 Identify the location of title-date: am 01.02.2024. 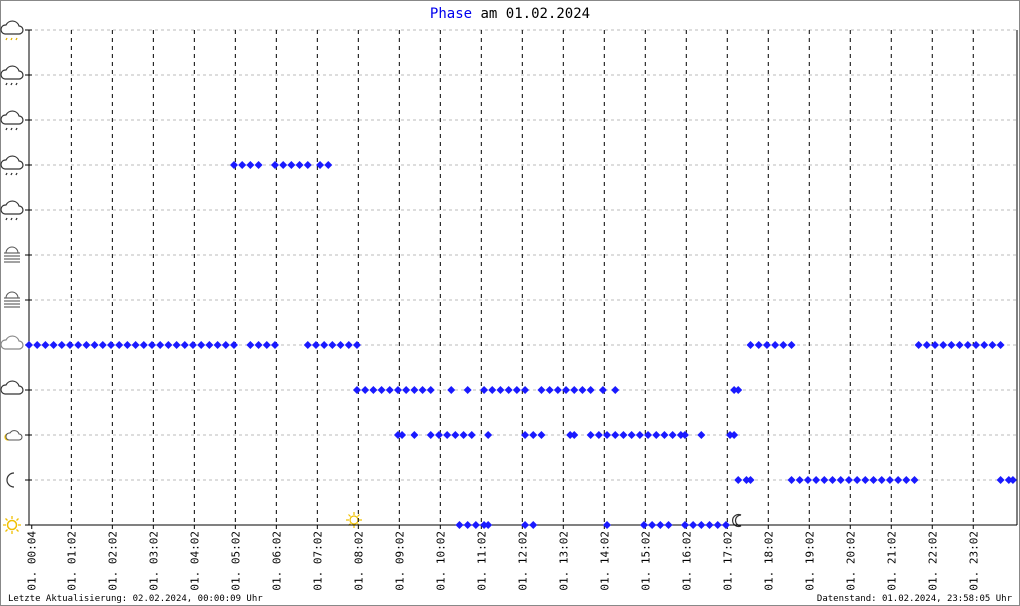
(536, 14).